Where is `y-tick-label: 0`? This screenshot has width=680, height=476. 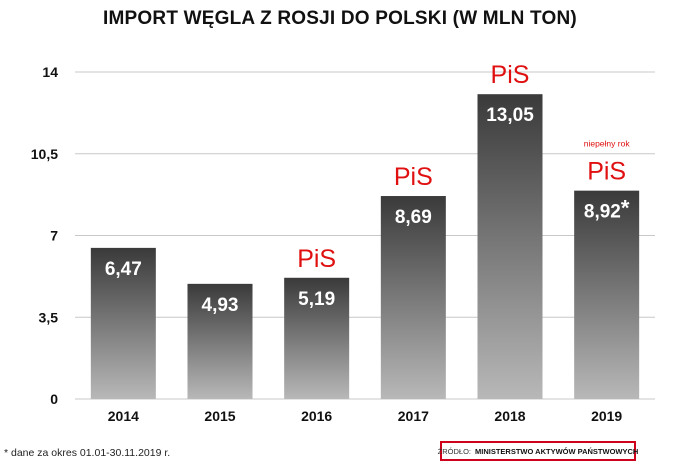
y-tick-label: 0 is located at coordinates (54, 399).